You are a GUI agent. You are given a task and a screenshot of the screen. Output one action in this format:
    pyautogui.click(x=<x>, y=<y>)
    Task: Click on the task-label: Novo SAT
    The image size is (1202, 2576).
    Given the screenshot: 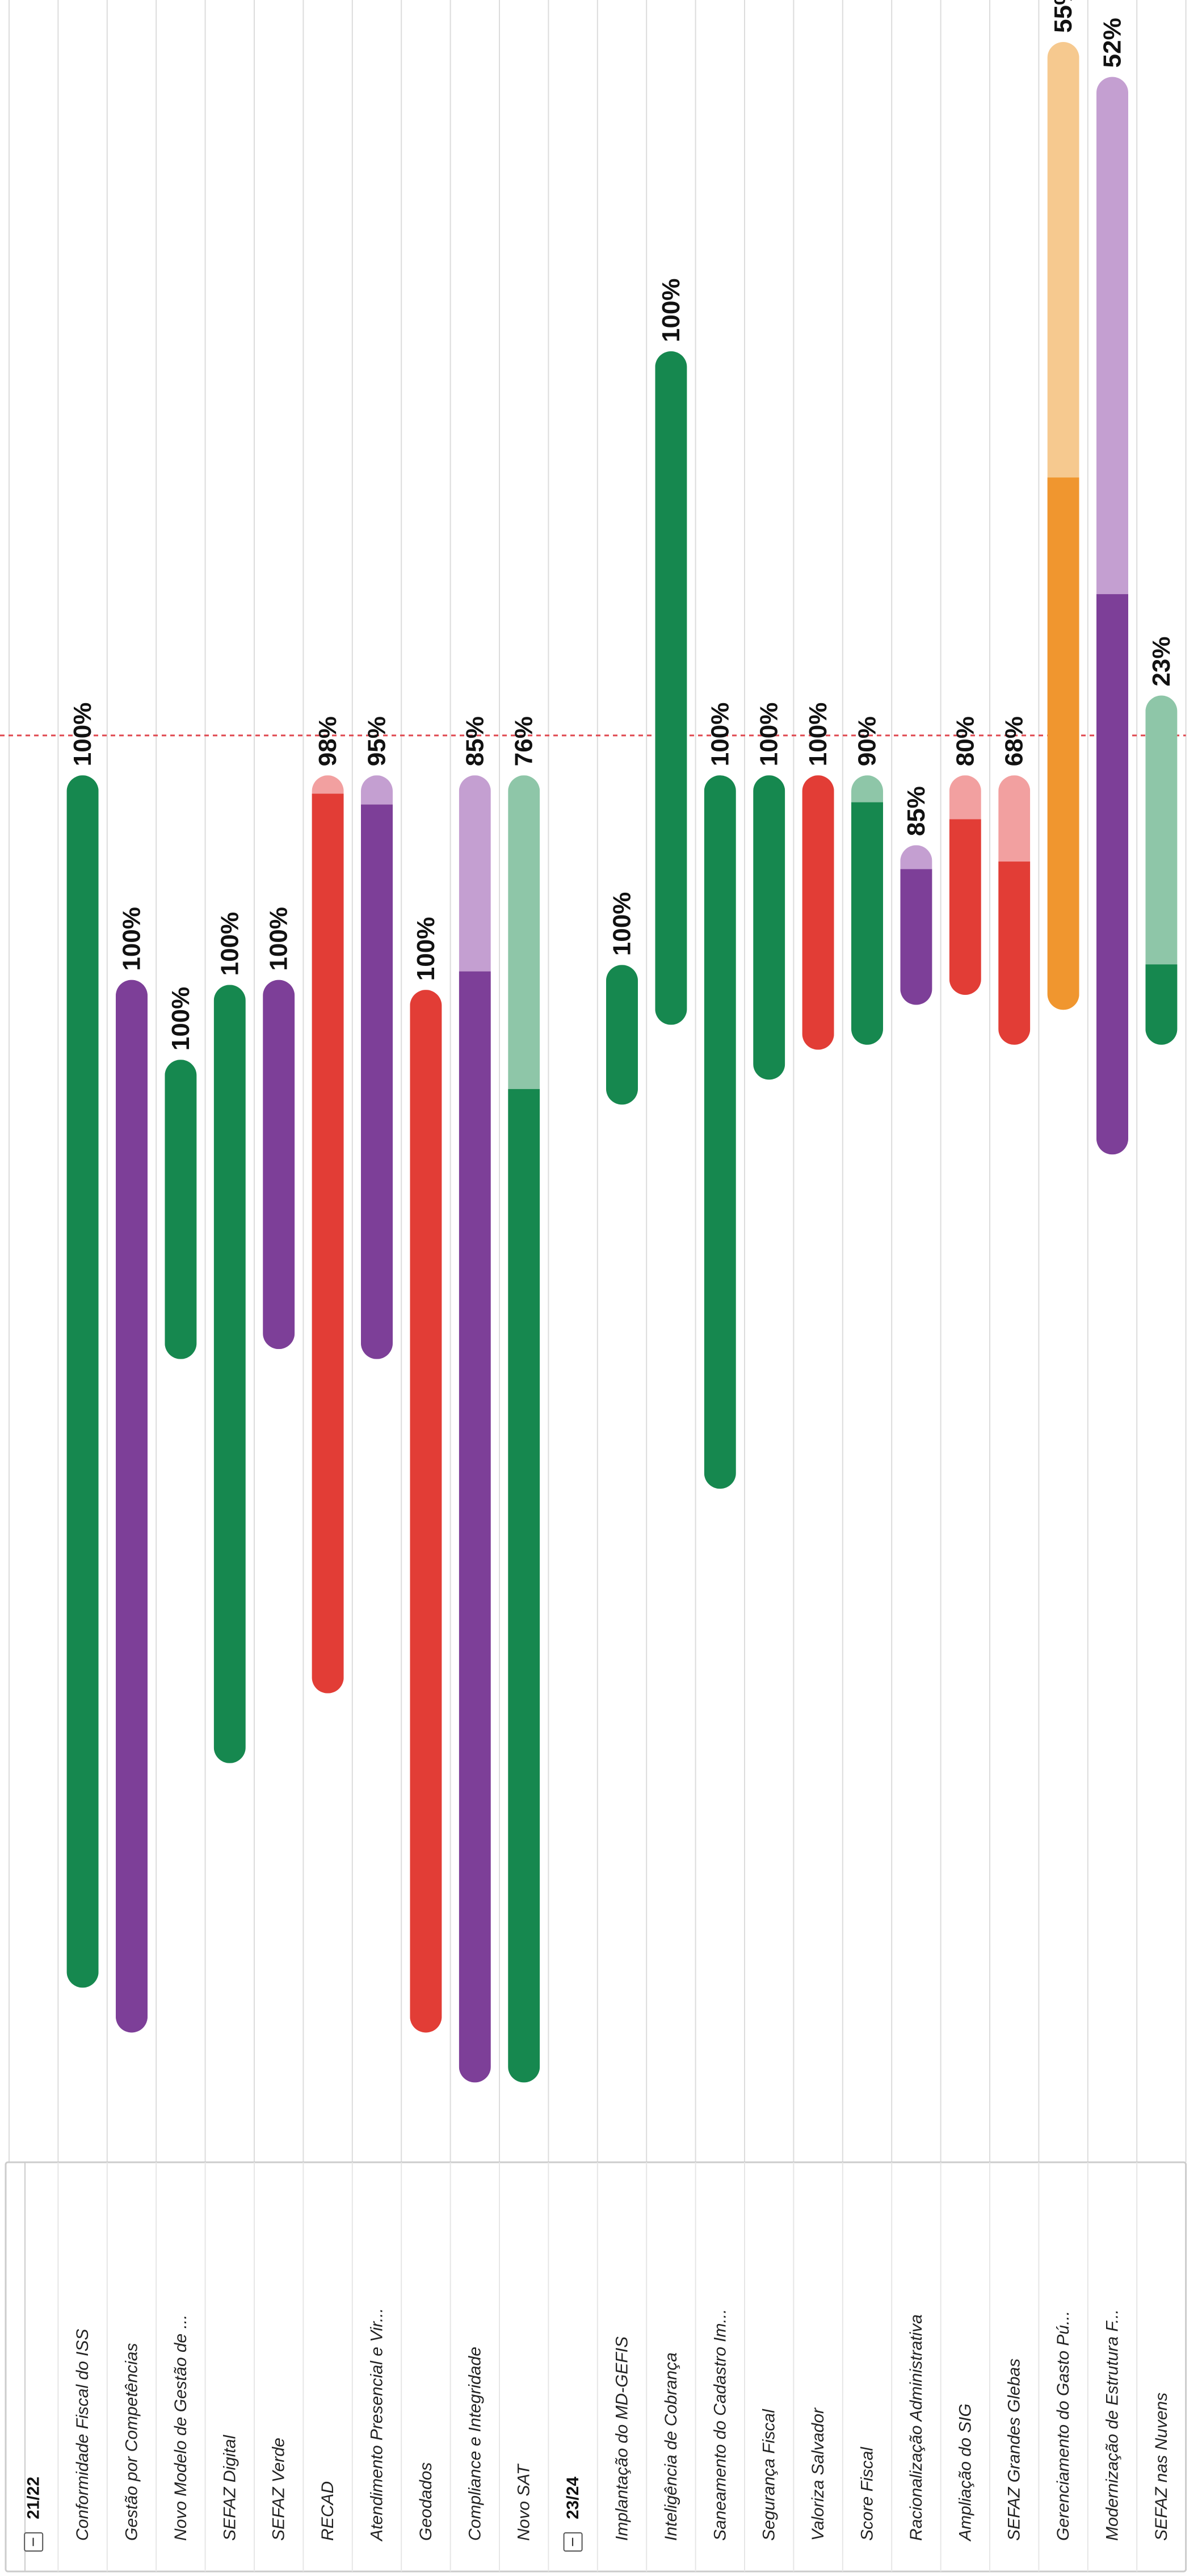 What is the action you would take?
    pyautogui.click(x=524, y=2502)
    